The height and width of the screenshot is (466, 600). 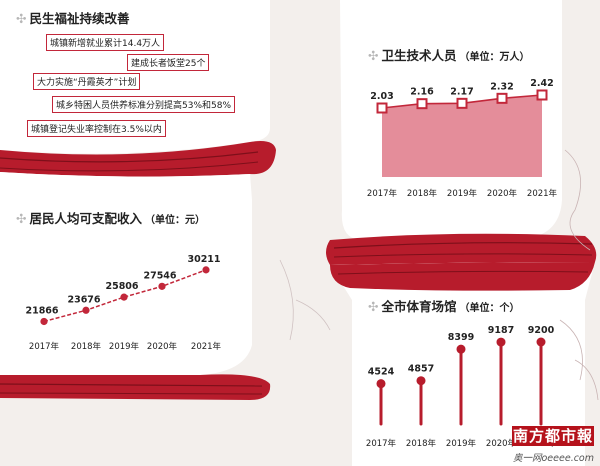 I want to click on venues-tick-label: 2018年, so click(x=421, y=443).